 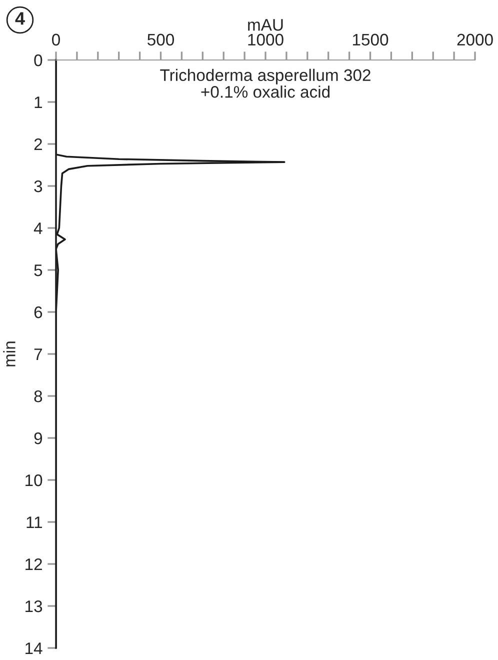 What do you see at coordinates (38, 270) in the screenshot?
I see `y-tick-label: 5` at bounding box center [38, 270].